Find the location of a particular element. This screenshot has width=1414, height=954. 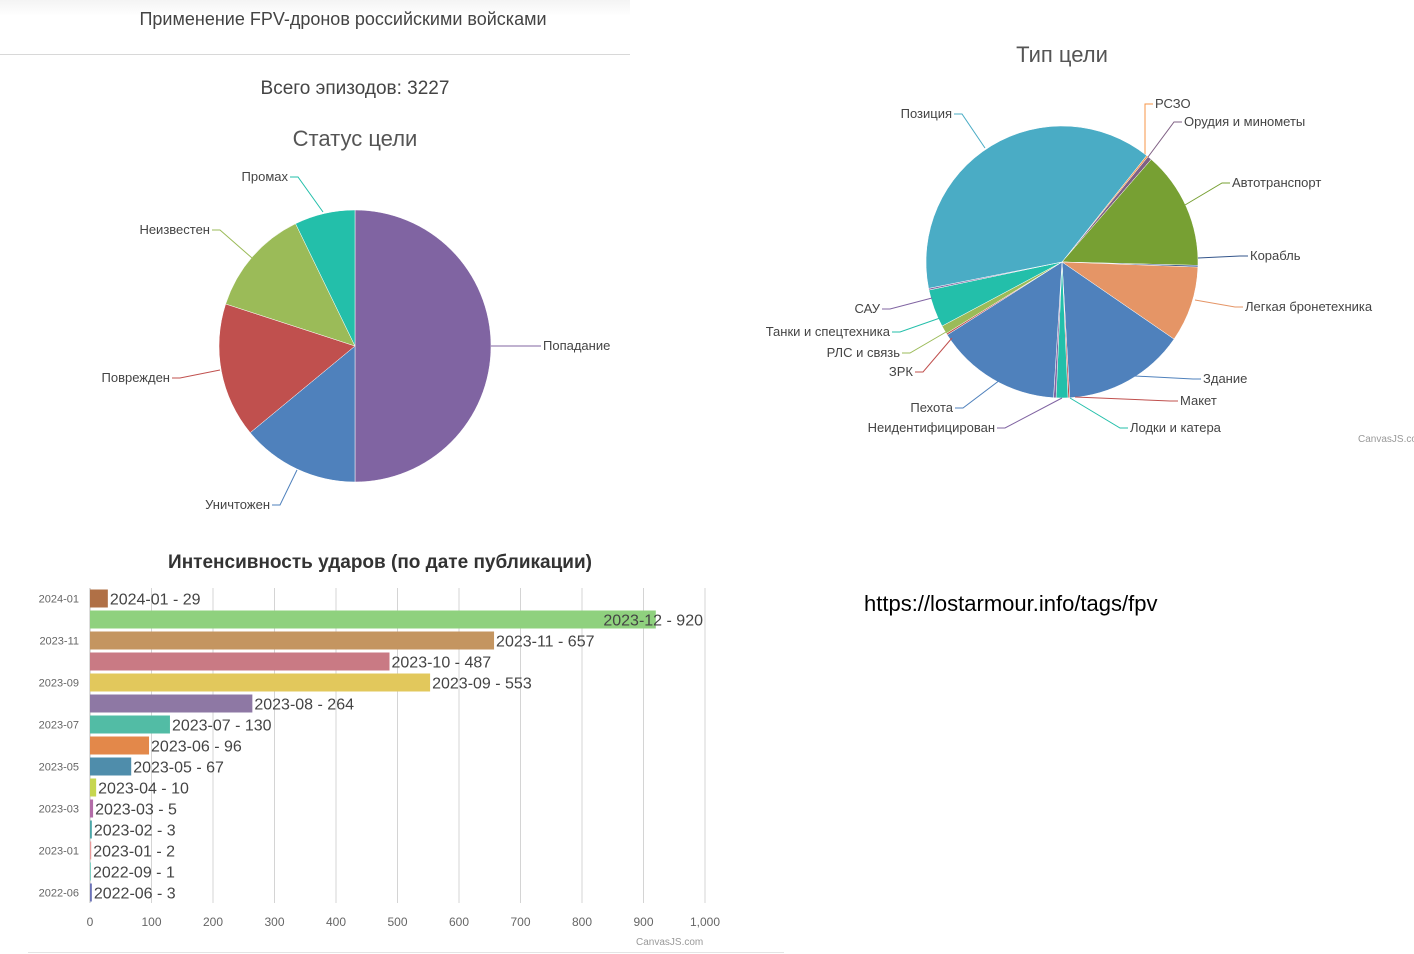

bar-data-label: 2023-03 - 5 is located at coordinates (136, 810).